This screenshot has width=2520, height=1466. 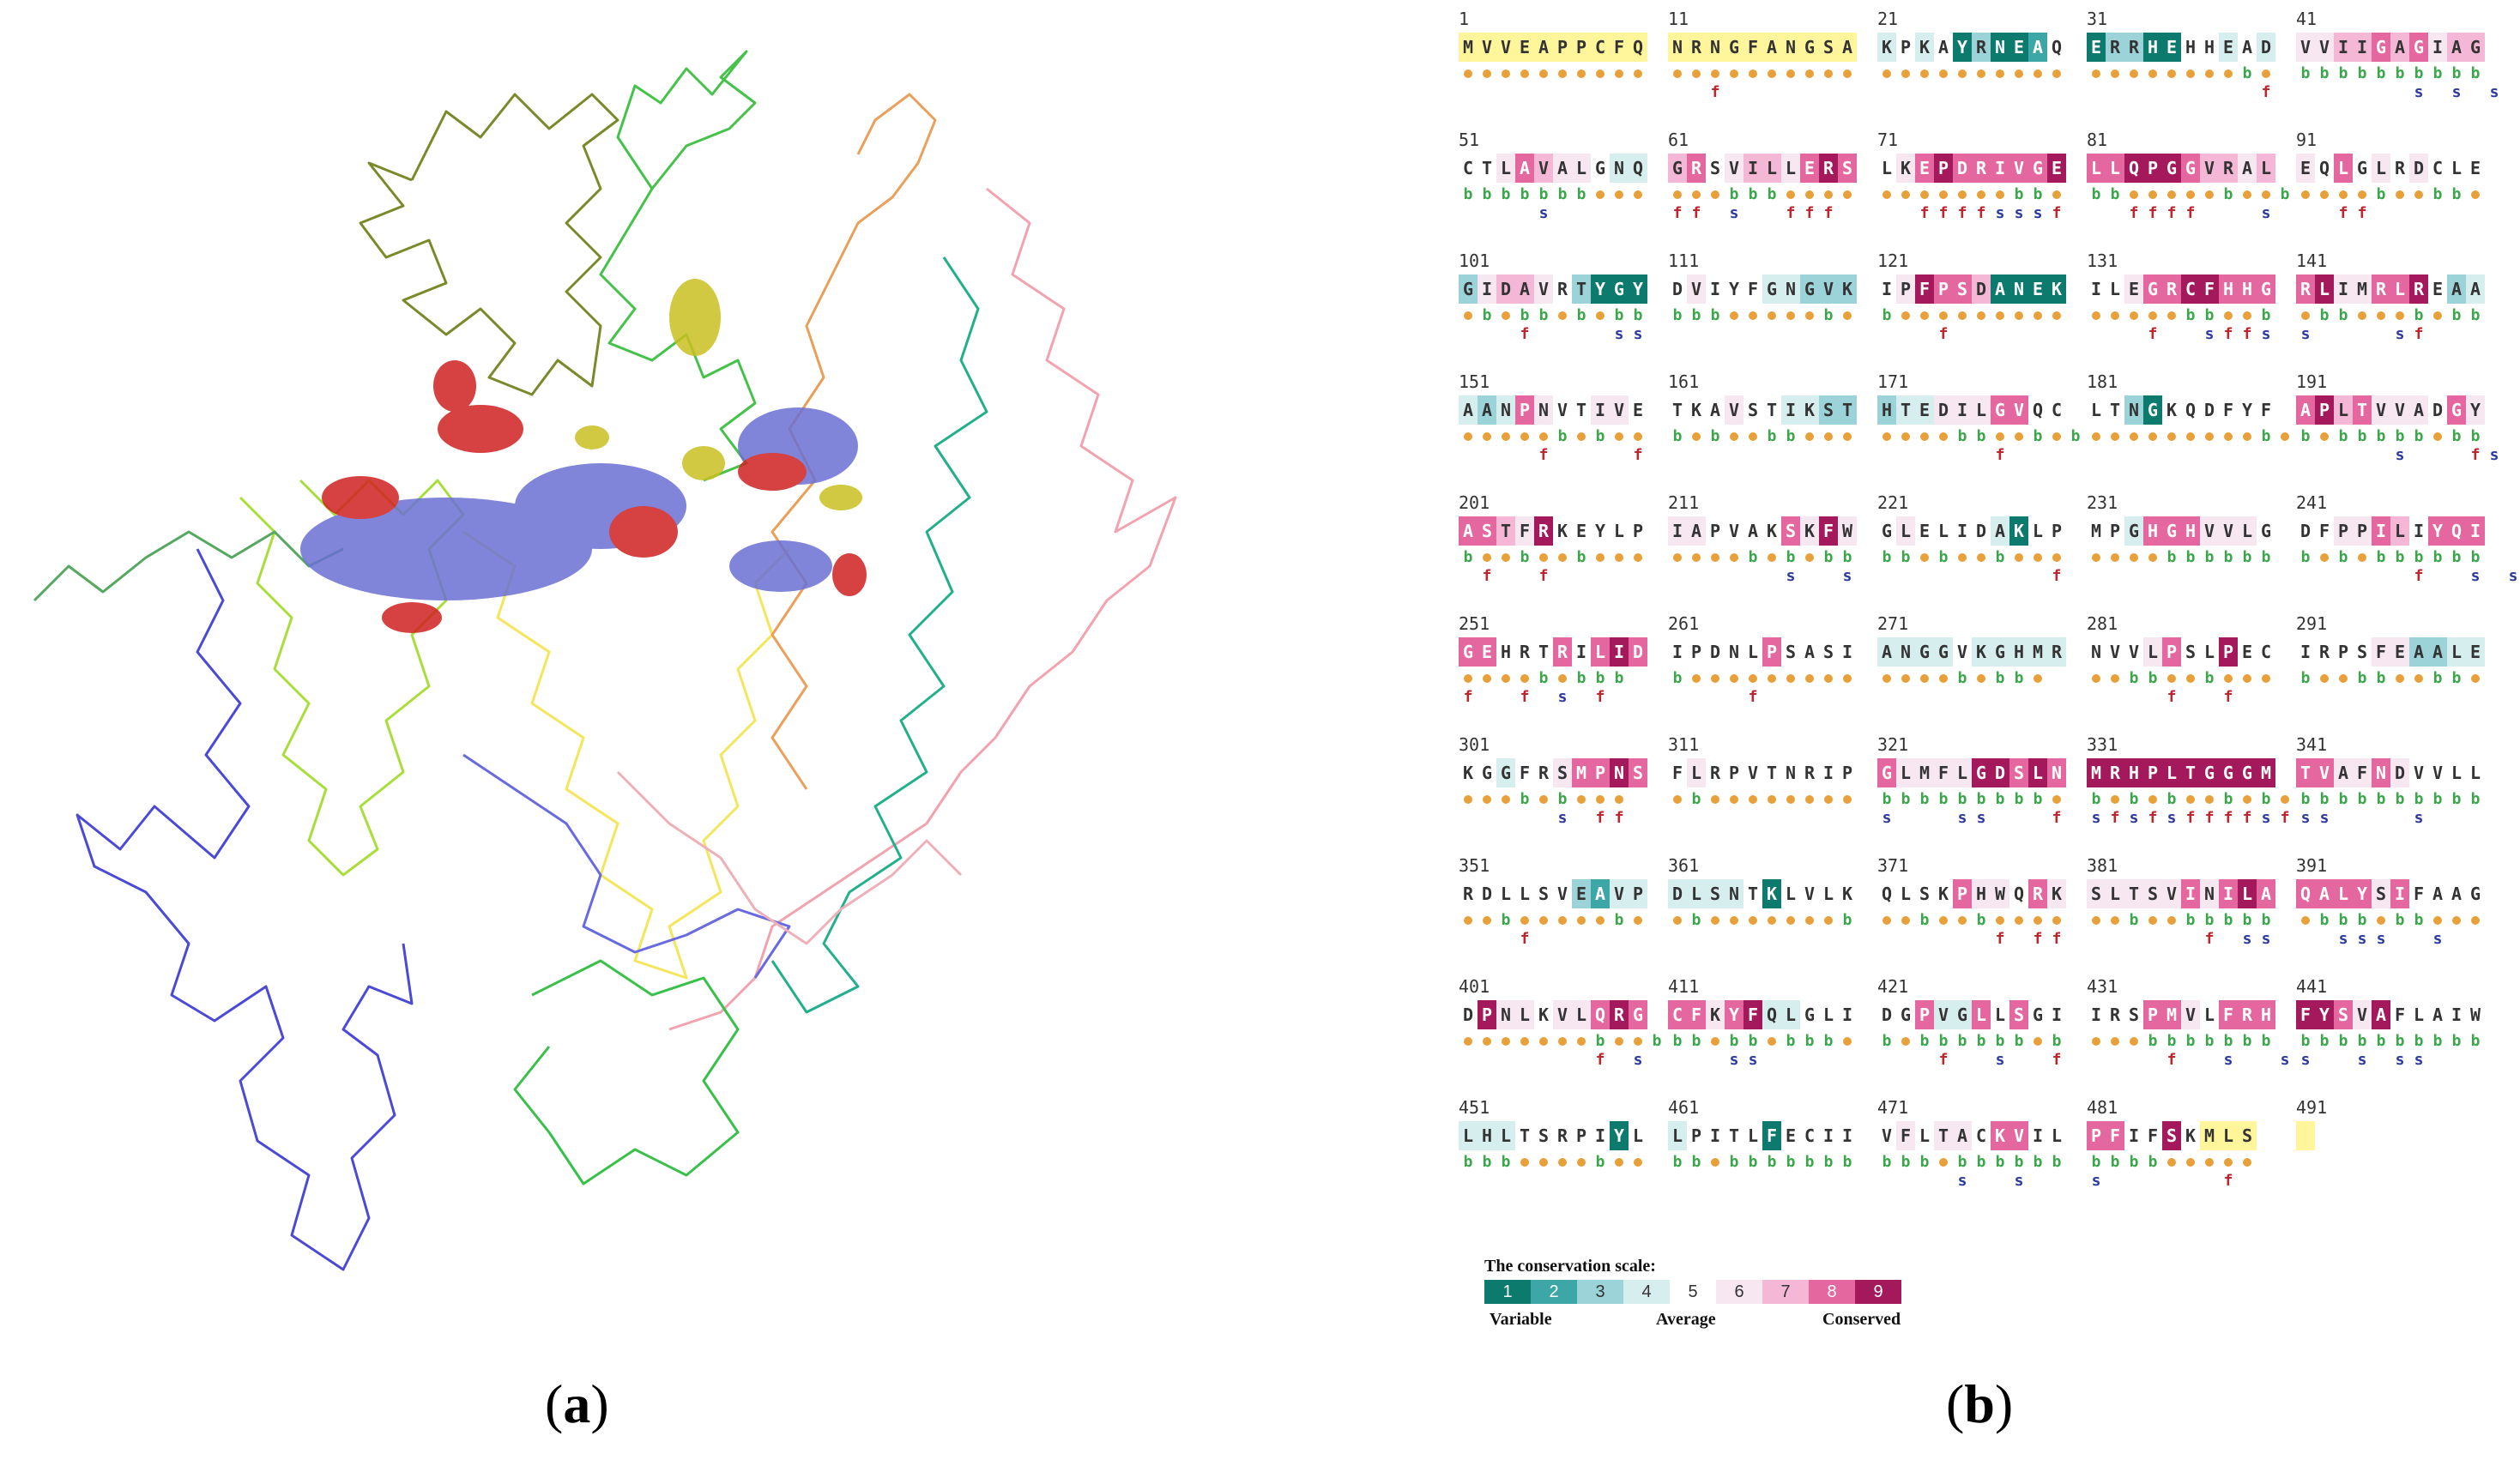 What do you see at coordinates (1601, 47) in the screenshot?
I see `residue-cell: C` at bounding box center [1601, 47].